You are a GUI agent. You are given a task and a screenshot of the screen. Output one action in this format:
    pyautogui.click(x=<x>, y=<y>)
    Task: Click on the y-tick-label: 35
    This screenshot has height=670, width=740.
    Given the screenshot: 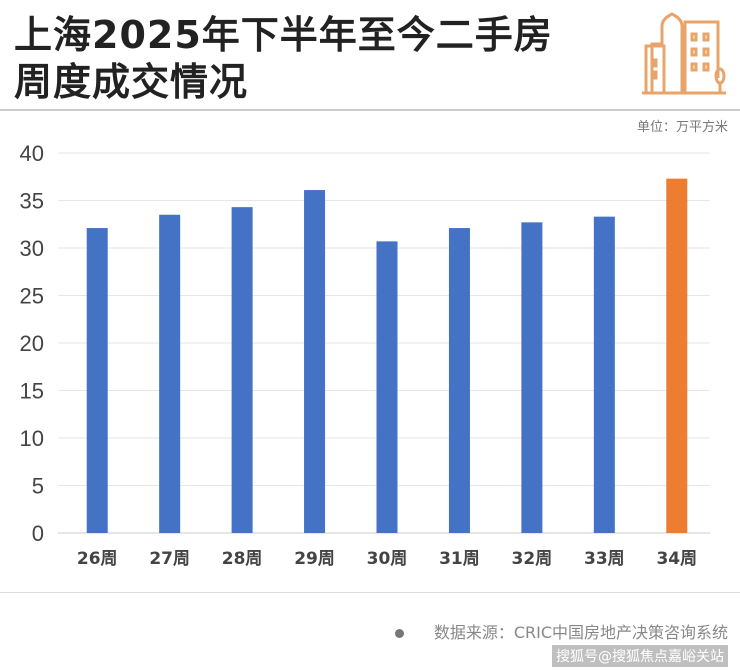 What is the action you would take?
    pyautogui.click(x=32, y=201)
    